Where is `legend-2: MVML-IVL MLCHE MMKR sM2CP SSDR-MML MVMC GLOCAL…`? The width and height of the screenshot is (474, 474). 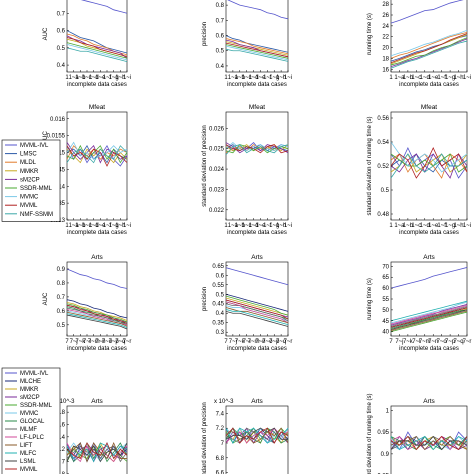 legend-2: MVML-IVL MLCHE MMKR sM2CP SSDR-MML MVMC GLOCAL… is located at coordinates (31, 420).